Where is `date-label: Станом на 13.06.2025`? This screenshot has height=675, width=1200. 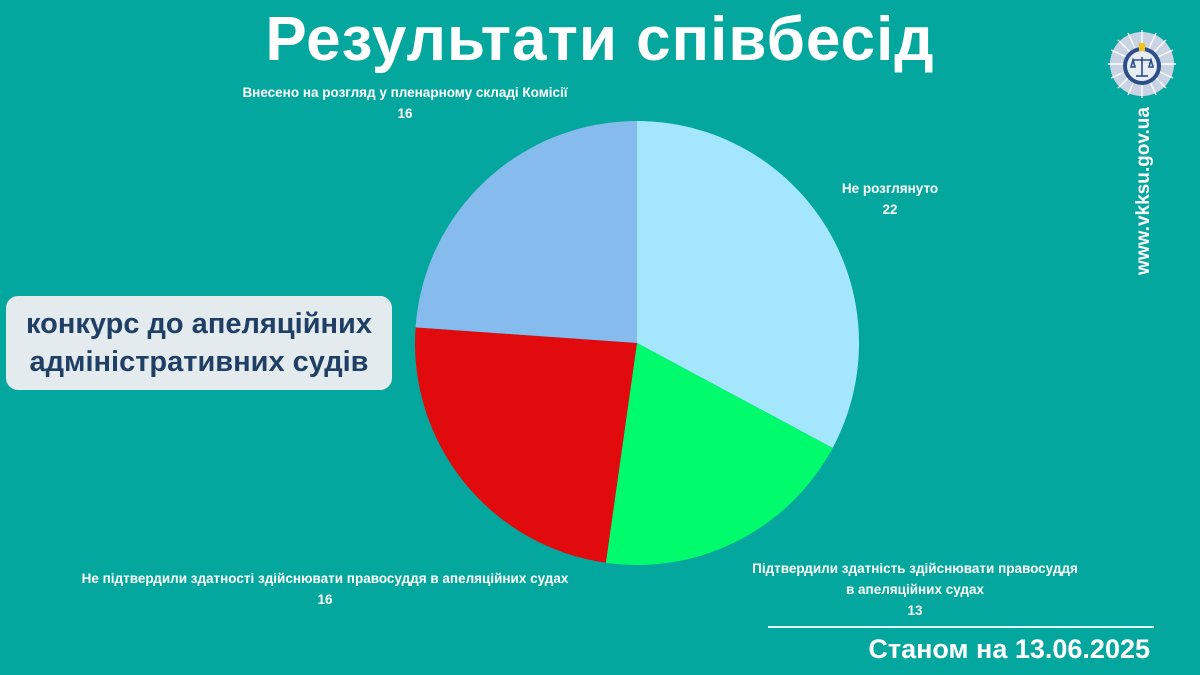 date-label: Станом на 13.06.2025 is located at coordinates (1009, 649).